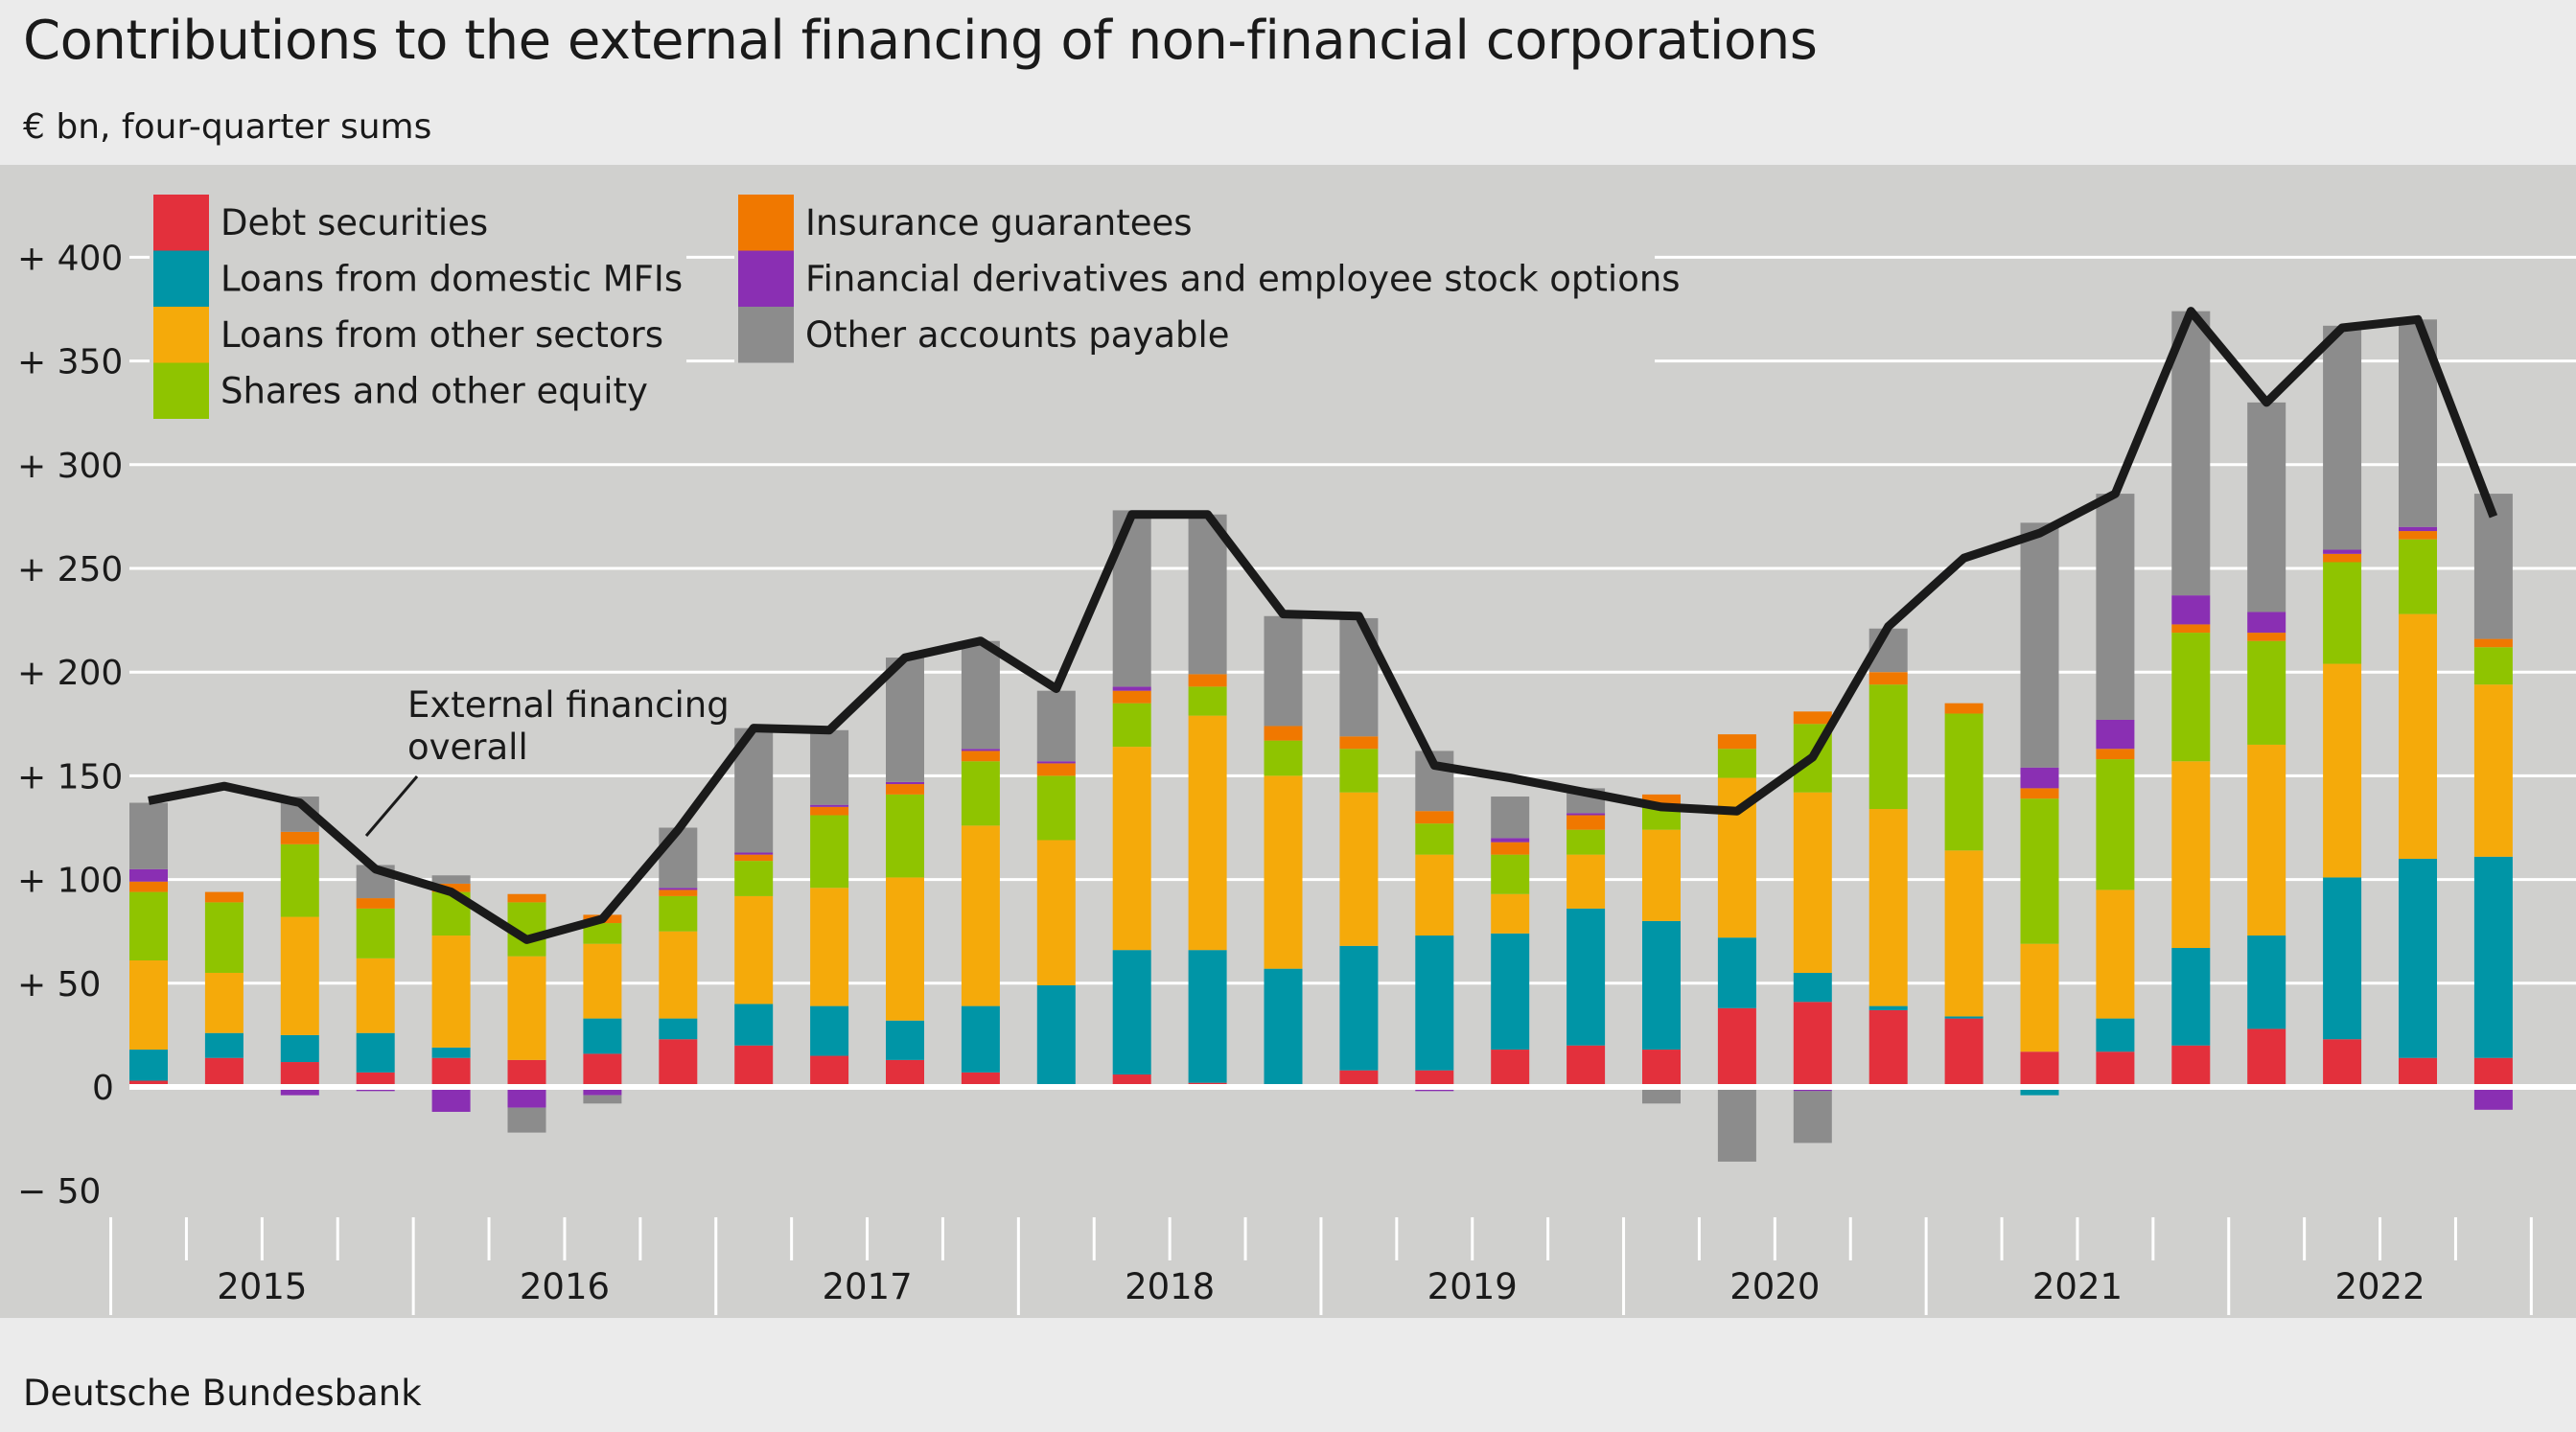  What do you see at coordinates (59, 985) in the screenshot?
I see `y-tick-label: + 50` at bounding box center [59, 985].